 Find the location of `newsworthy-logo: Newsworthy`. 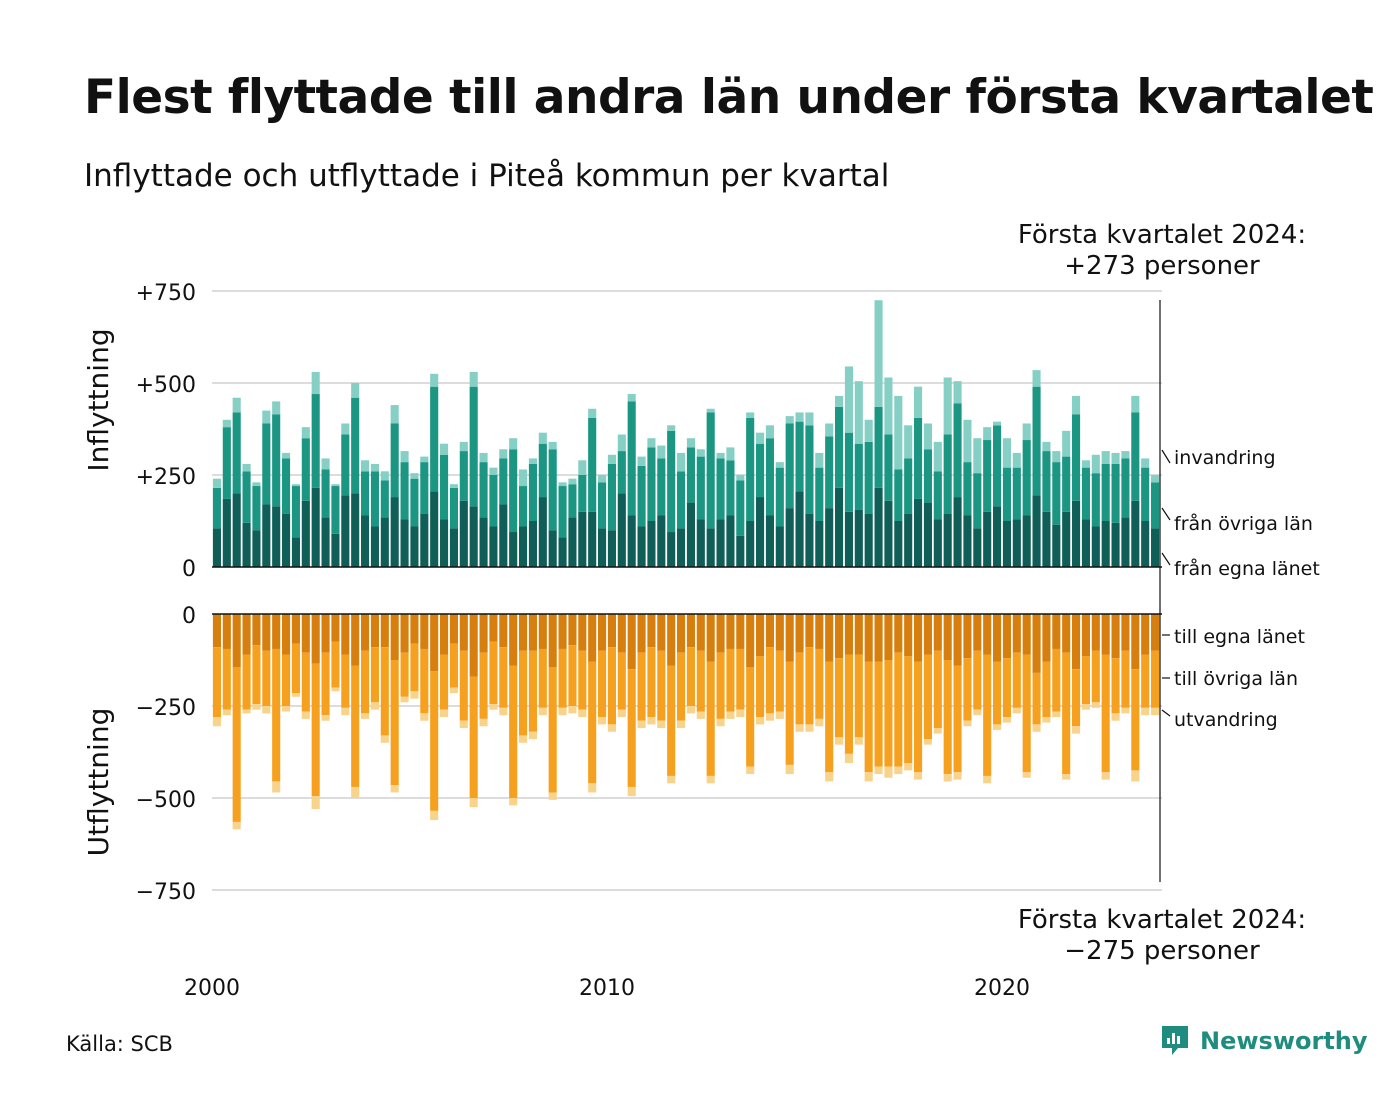

newsworthy-logo: Newsworthy is located at coordinates (1264, 1041).